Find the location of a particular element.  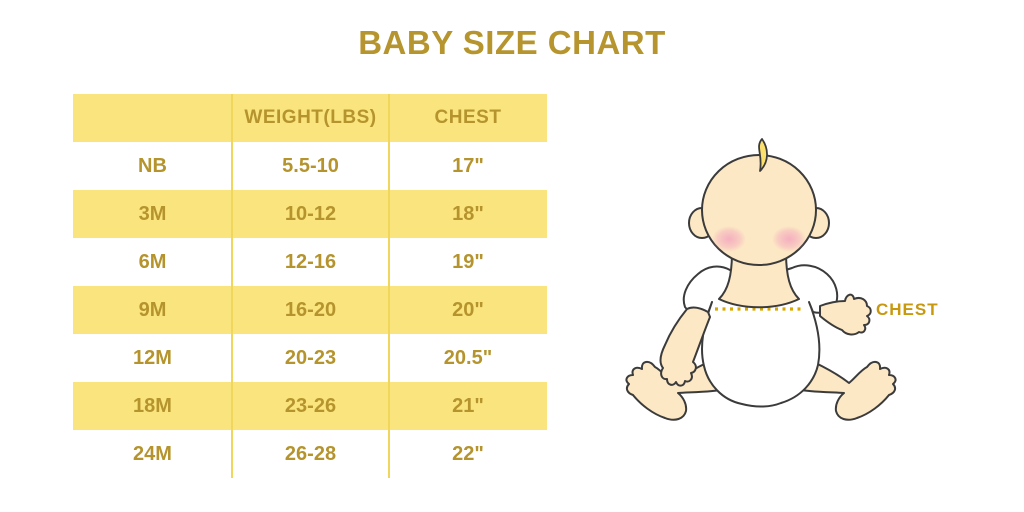

size-cell: 6M is located at coordinates (152, 262).